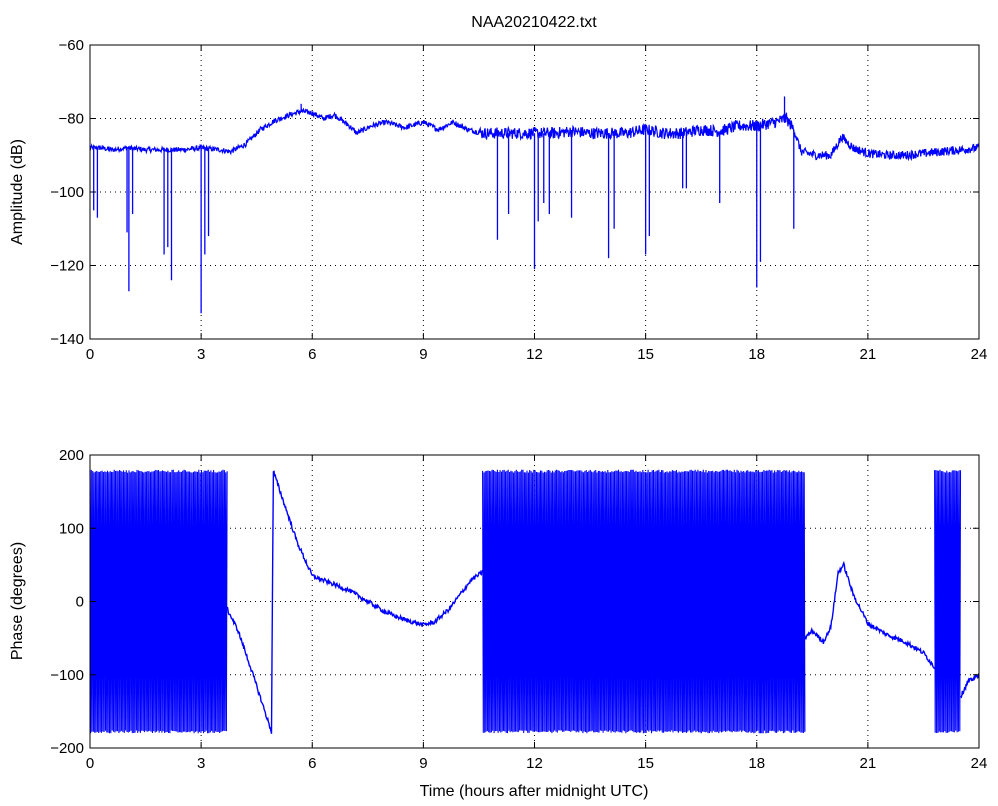 The image size is (998, 806). I want to click on y-tick-label: 100, so click(71, 528).